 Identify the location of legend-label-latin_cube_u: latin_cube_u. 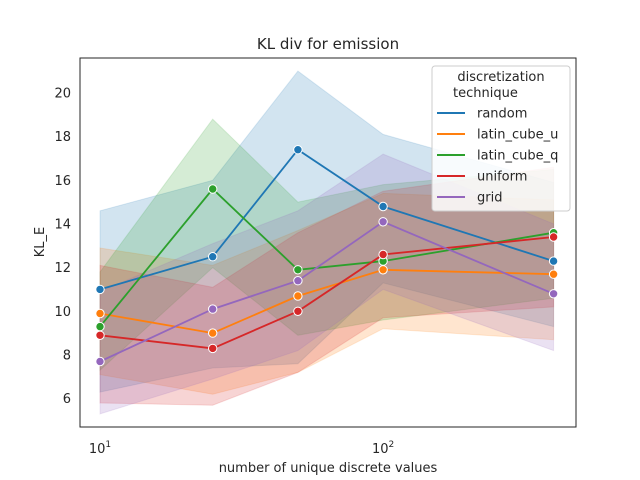
(517, 135).